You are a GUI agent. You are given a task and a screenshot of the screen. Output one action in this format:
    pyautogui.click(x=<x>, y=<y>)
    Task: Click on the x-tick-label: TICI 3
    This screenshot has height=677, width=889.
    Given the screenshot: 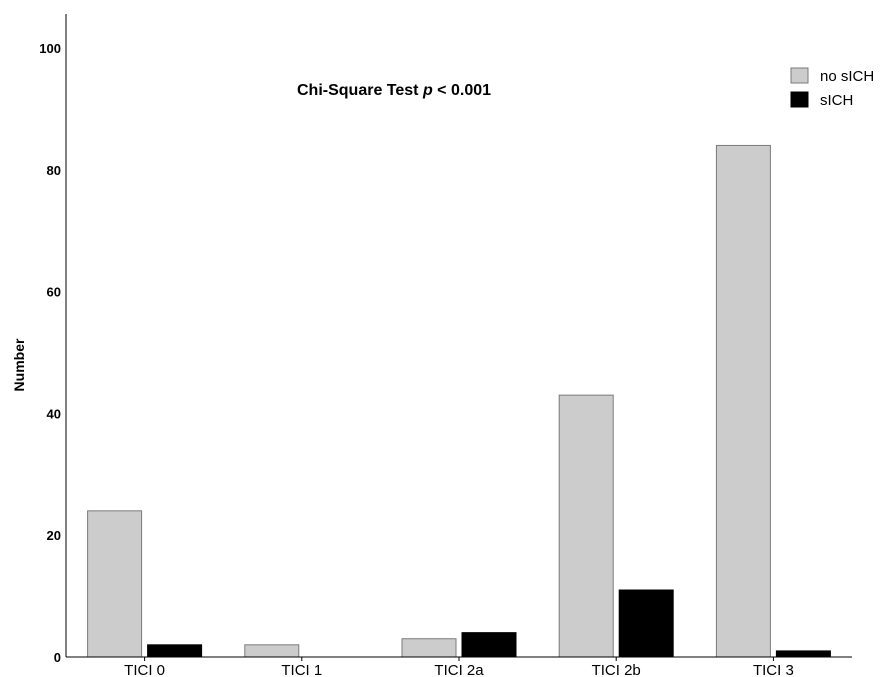 What is the action you would take?
    pyautogui.click(x=773, y=669)
    